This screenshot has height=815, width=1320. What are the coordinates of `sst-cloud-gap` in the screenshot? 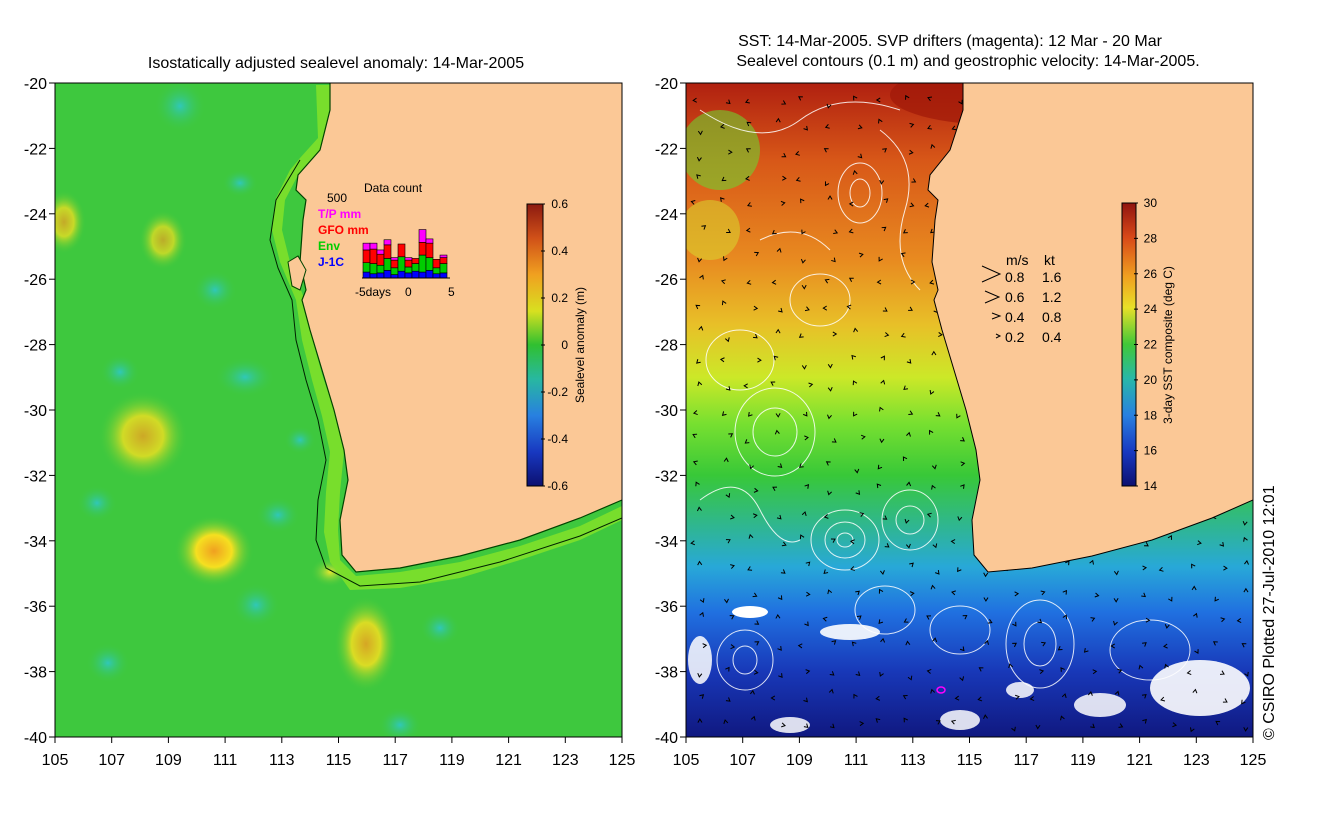 It's located at (1020, 690).